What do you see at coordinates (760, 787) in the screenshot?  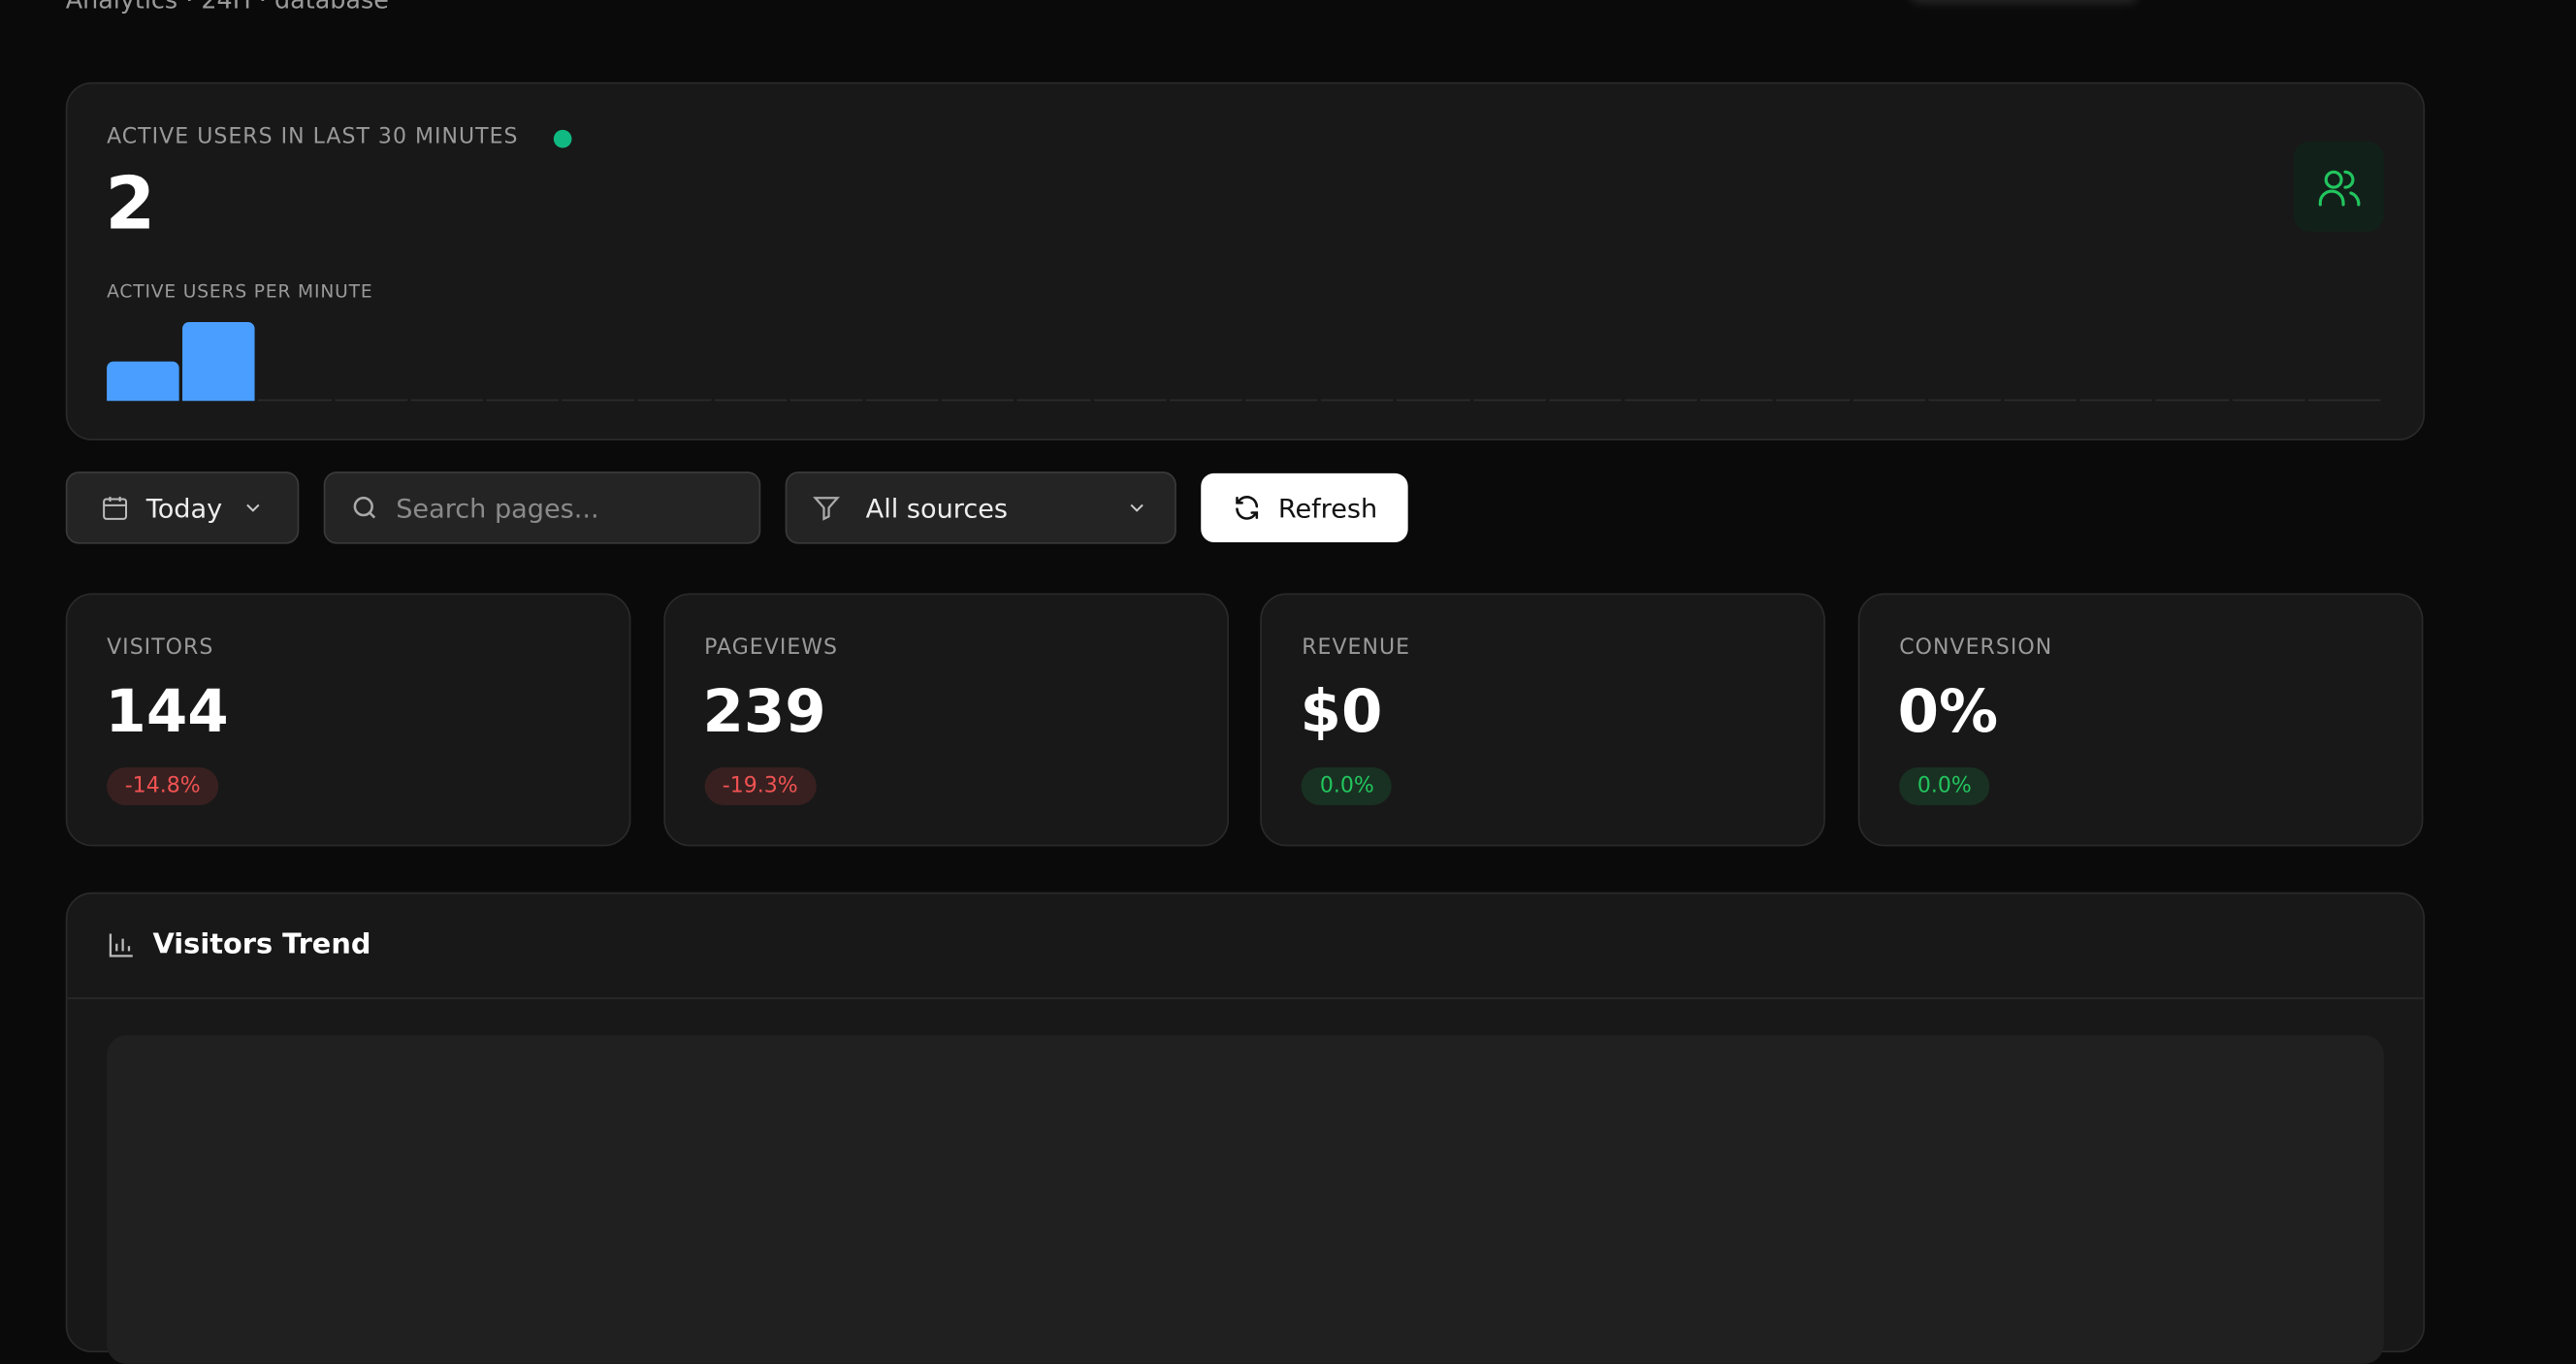 I see `stat-change: -19.3%` at bounding box center [760, 787].